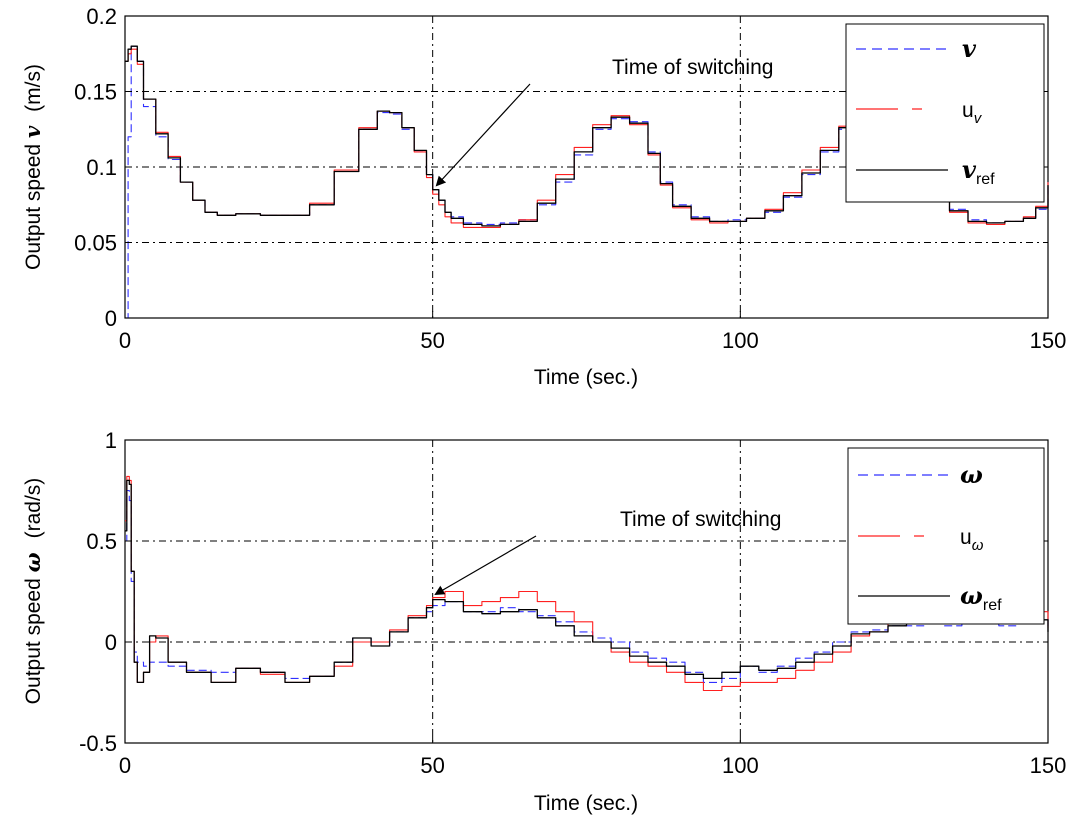 This screenshot has width=1080, height=822. I want to click on legend-label-omega: ω, so click(971, 474).